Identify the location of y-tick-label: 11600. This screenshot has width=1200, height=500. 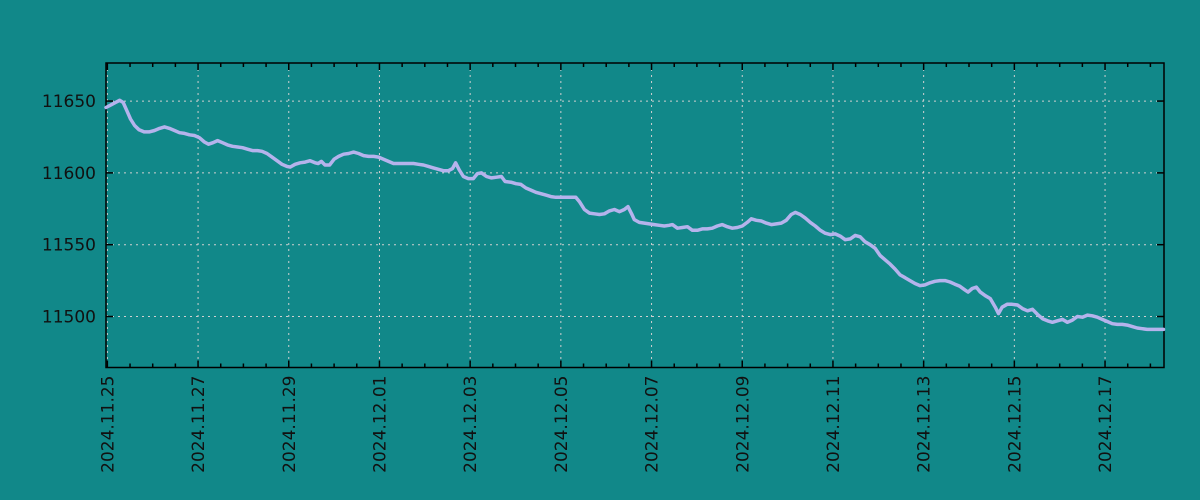
(69, 174).